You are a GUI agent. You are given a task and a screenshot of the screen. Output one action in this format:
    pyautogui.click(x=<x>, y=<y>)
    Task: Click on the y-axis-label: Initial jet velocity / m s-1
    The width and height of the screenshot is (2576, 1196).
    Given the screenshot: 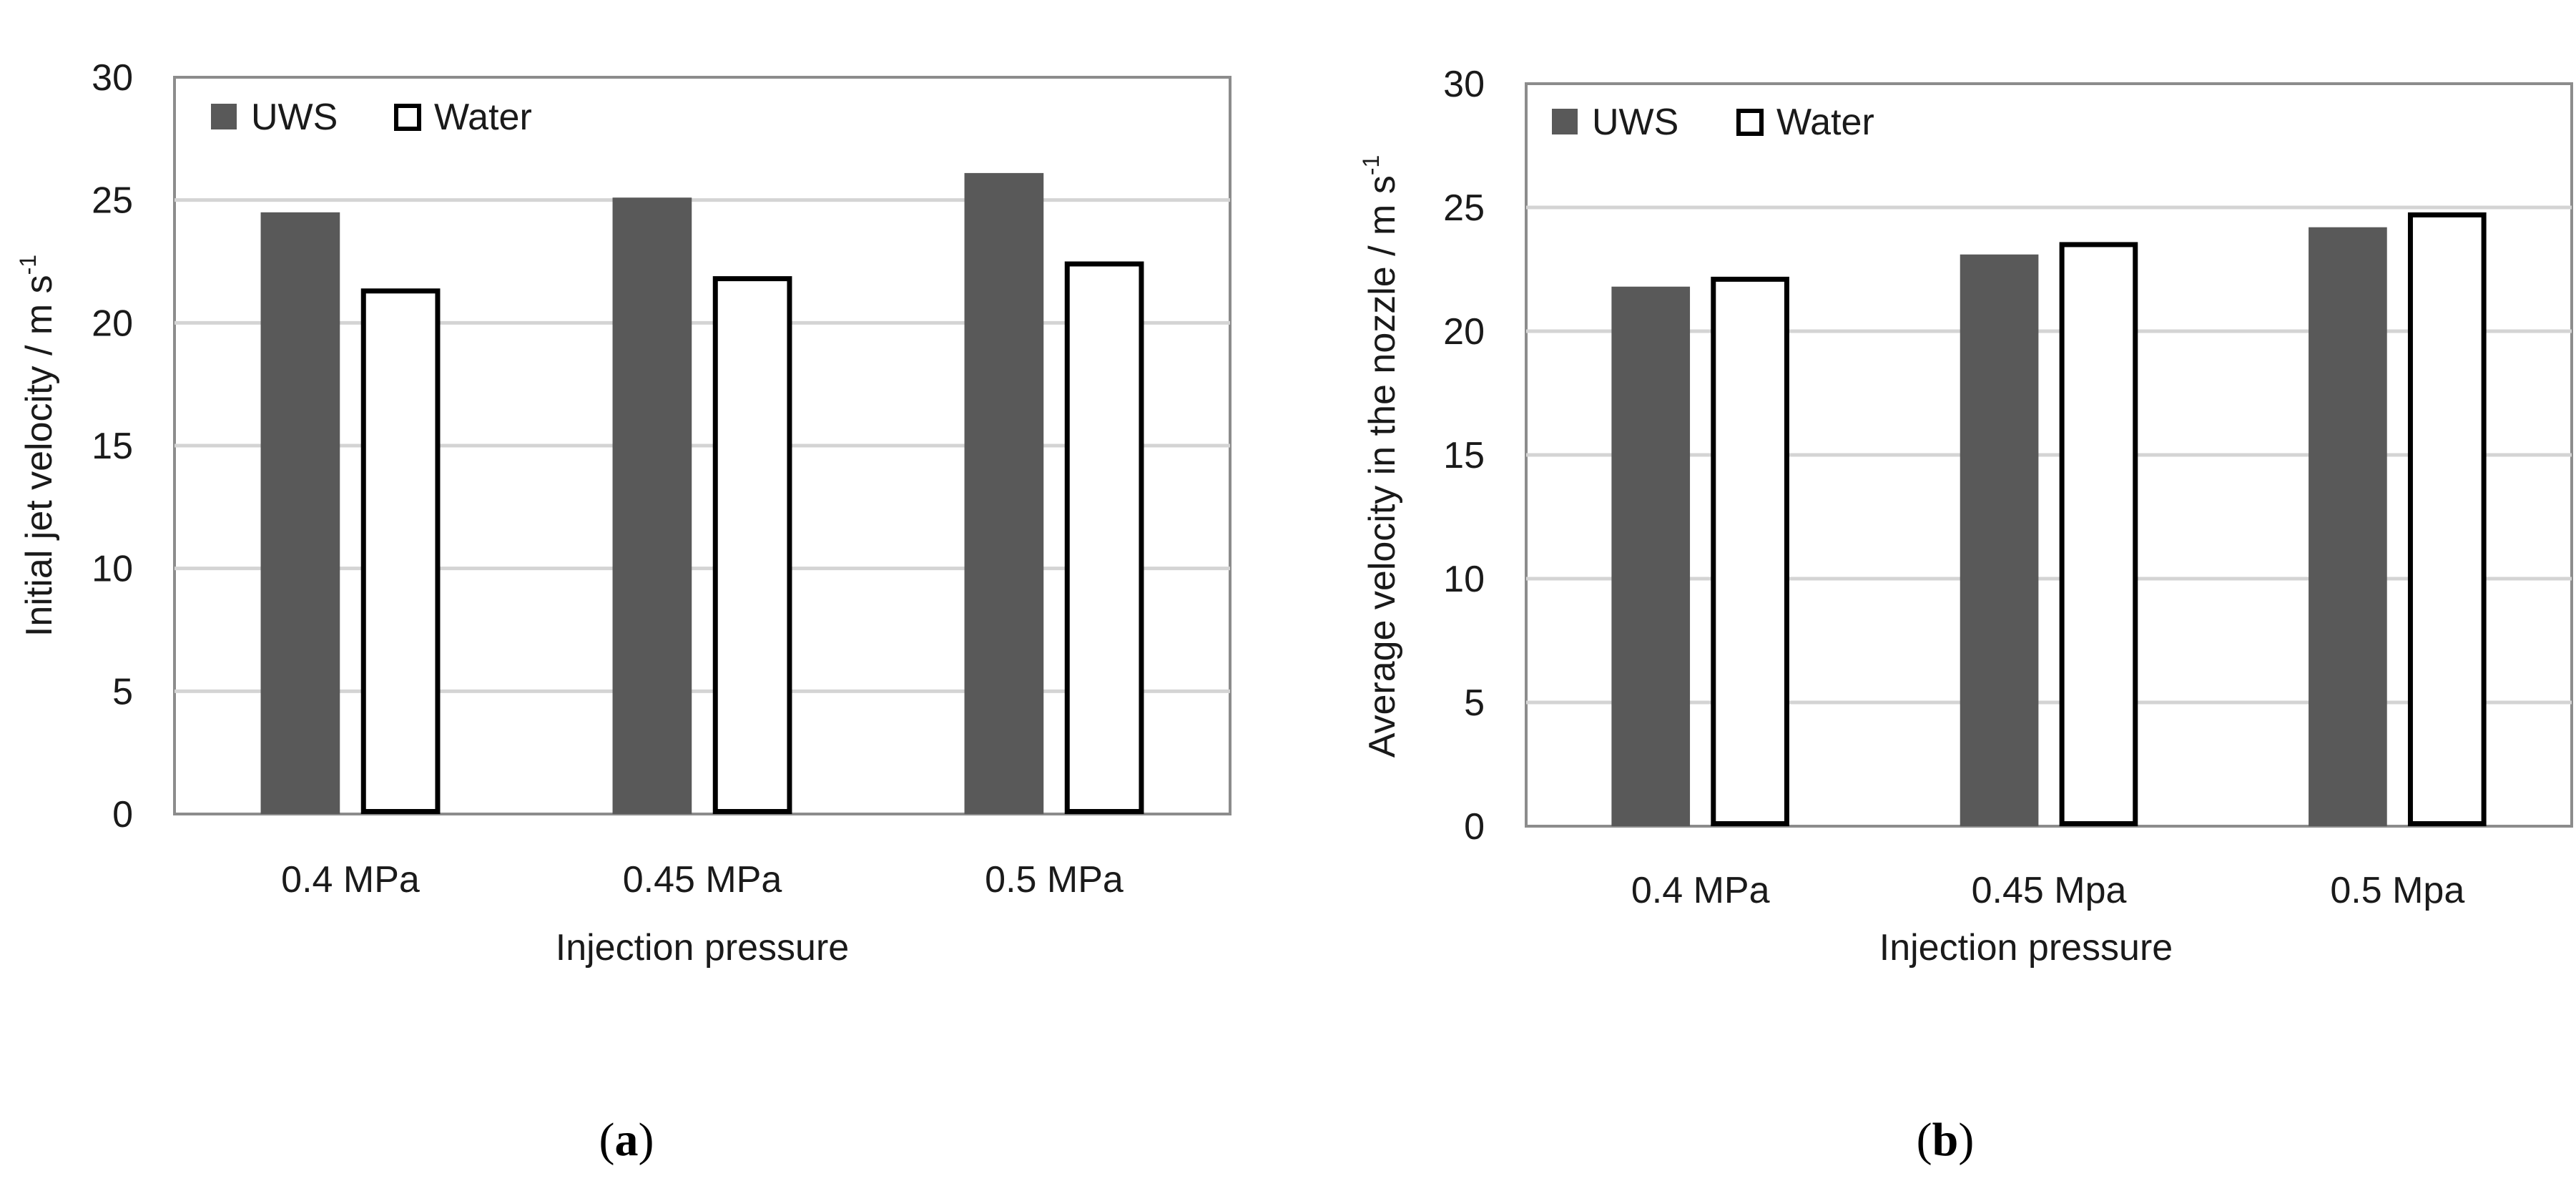 What is the action you would take?
    pyautogui.click(x=38, y=446)
    